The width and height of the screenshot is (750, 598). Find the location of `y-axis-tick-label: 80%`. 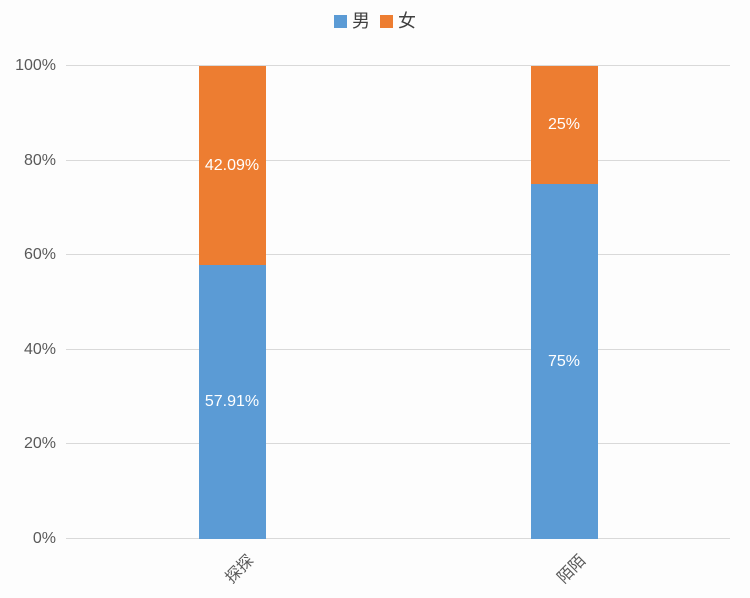

y-axis-tick-label: 80% is located at coordinates (39, 160).